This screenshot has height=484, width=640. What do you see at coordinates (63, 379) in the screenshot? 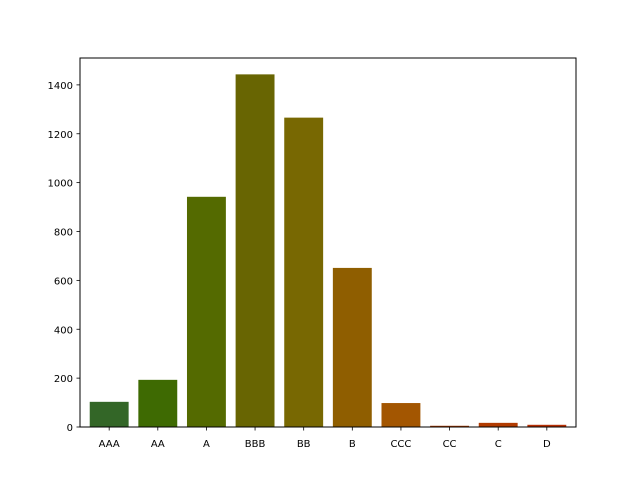
I see `y-tick-label: 200` at bounding box center [63, 379].